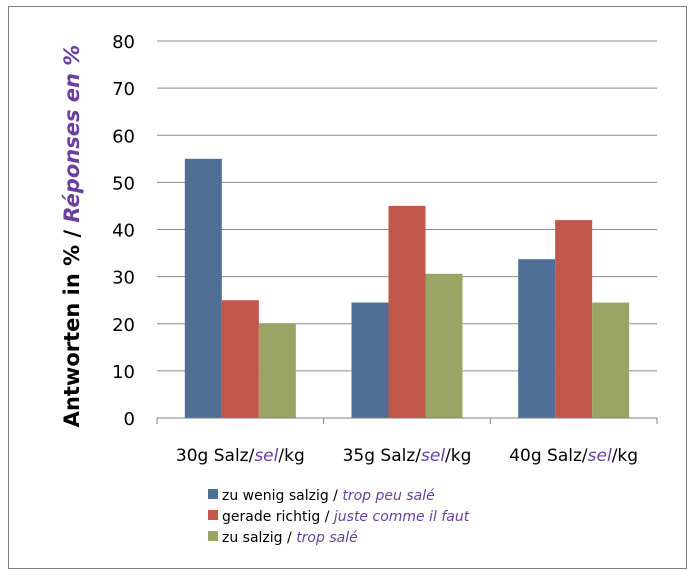 This screenshot has height=571, width=695. I want to click on y-tick-label: 30, so click(123, 278).